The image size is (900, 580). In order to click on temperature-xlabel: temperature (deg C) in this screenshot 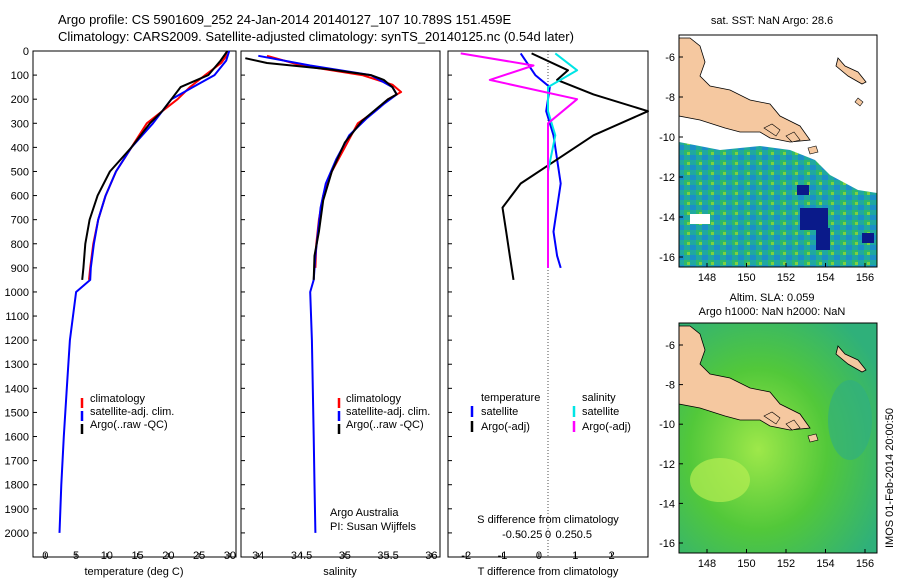, I will do `click(133, 572)`.